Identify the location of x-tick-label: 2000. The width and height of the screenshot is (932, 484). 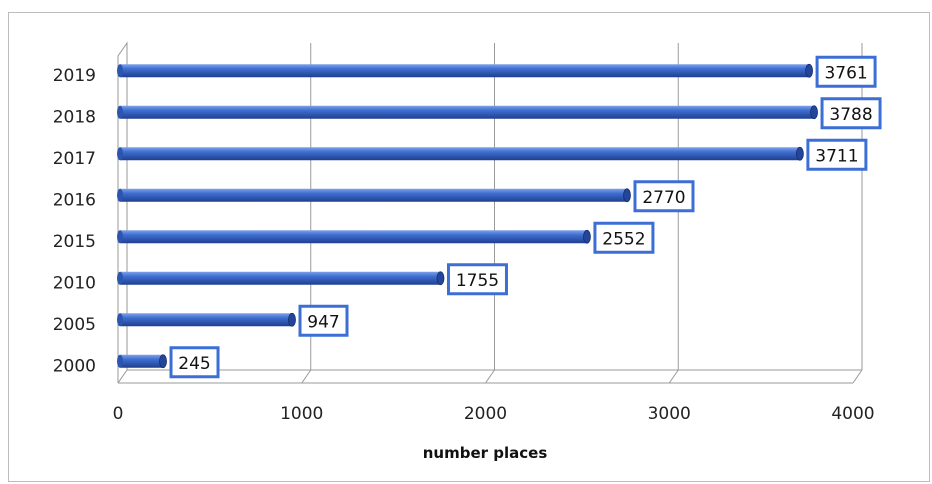
(485, 414).